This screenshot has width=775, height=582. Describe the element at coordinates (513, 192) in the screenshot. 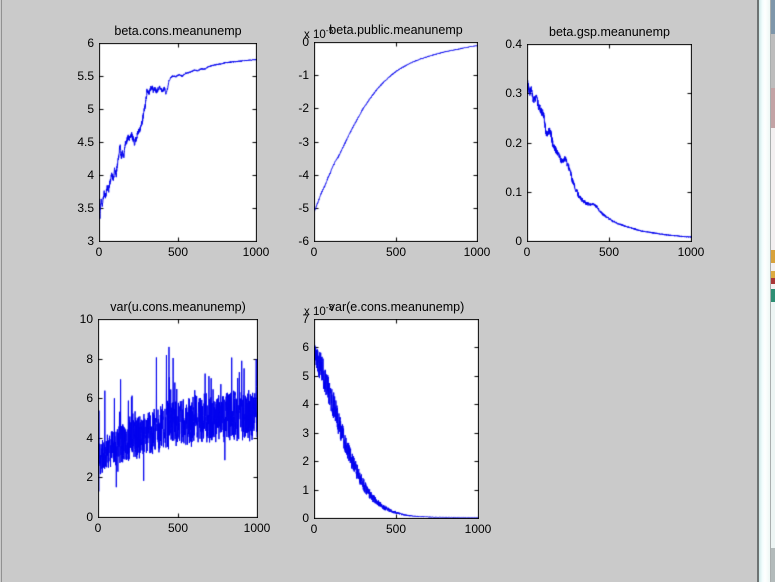

I see `y-tick-label: 0.1` at that location.